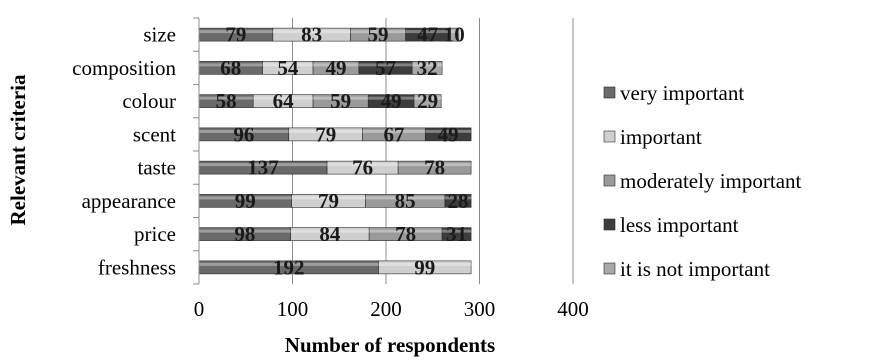 The image size is (888, 363). Describe the element at coordinates (424, 267) in the screenshot. I see `data-label-freshness-important: 99` at that location.